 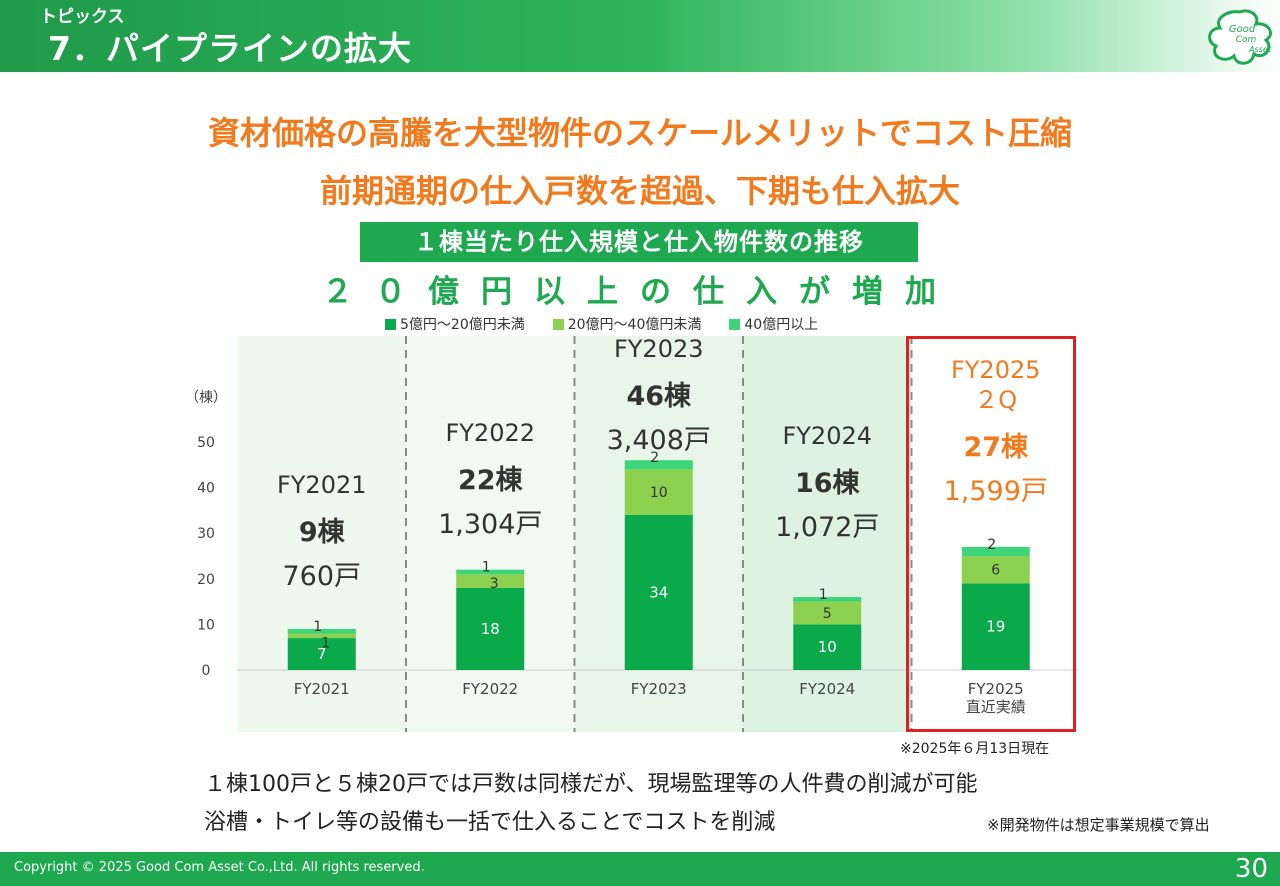 What do you see at coordinates (659, 689) in the screenshot?
I see `x-tick-label: FY2023` at bounding box center [659, 689].